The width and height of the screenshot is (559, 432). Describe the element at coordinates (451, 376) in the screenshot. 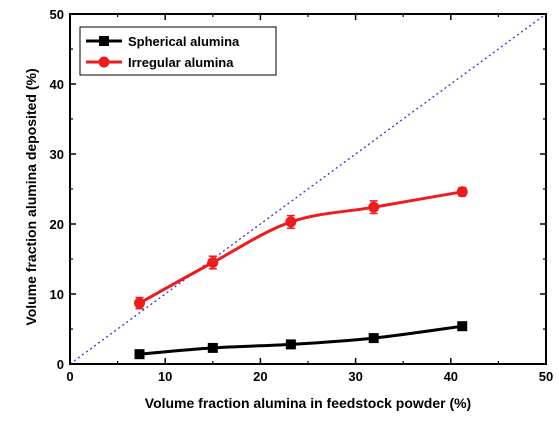

I see `x-tick-label: 40` at that location.